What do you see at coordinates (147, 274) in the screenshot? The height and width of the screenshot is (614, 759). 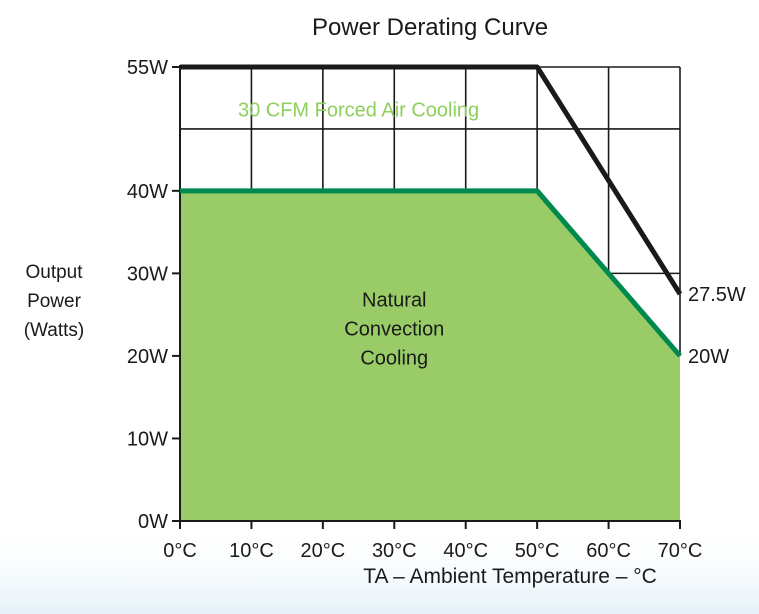 I see `y-tick-label: 30W` at bounding box center [147, 274].